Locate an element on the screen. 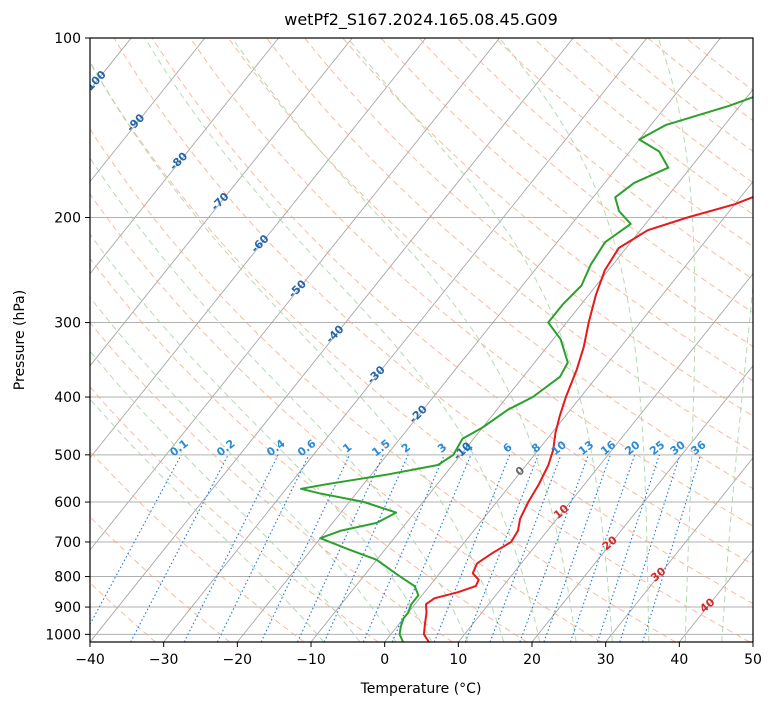  y-tick-label: 500 is located at coordinates (67, 456).